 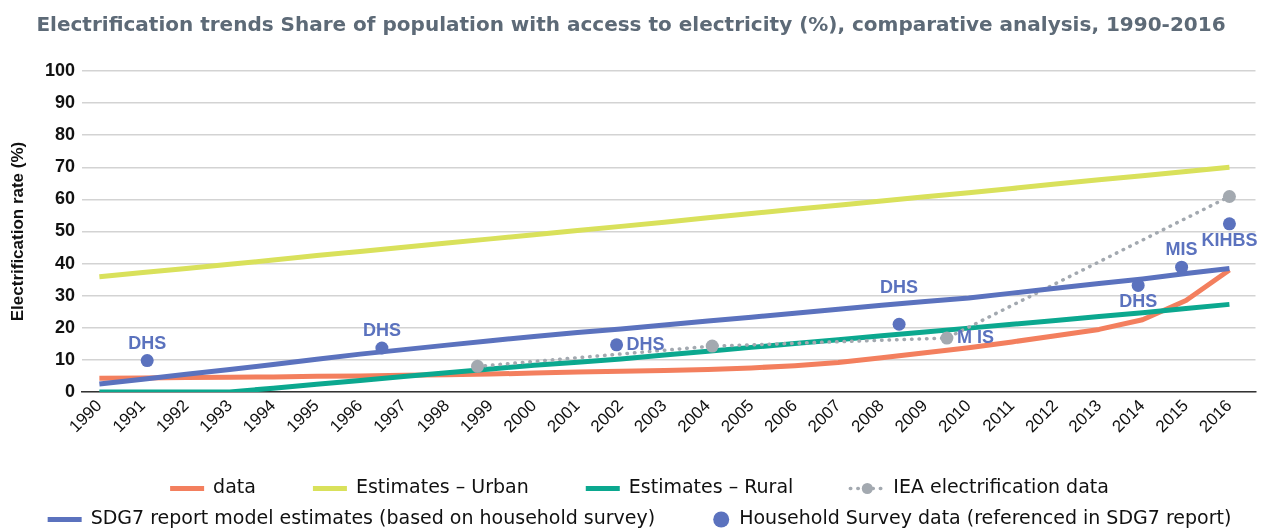 What do you see at coordinates (64, 134) in the screenshot?
I see `y-tick-label: 80` at bounding box center [64, 134].